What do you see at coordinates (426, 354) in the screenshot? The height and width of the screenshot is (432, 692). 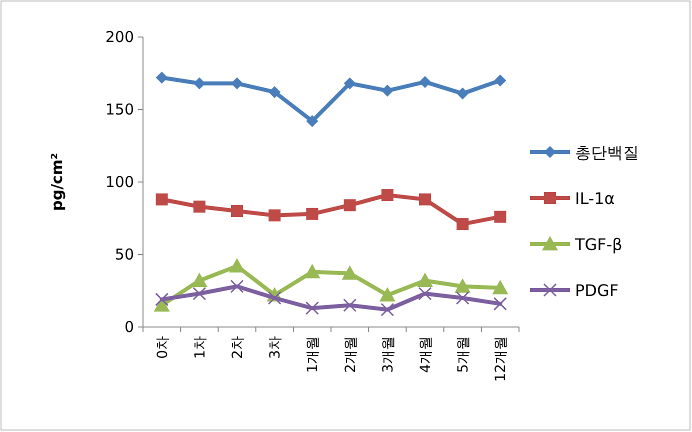 I see `x-tick-label: 4개월` at bounding box center [426, 354].